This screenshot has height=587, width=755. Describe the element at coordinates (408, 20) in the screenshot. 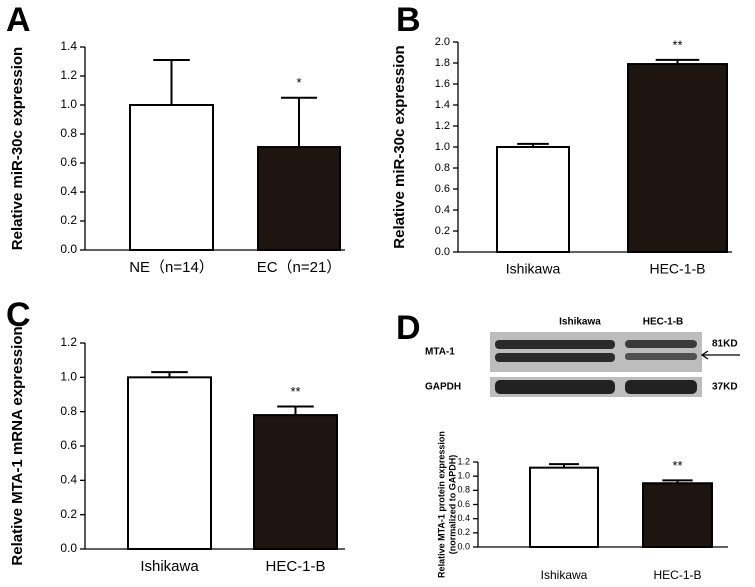

I see `panel-label: B` at that location.